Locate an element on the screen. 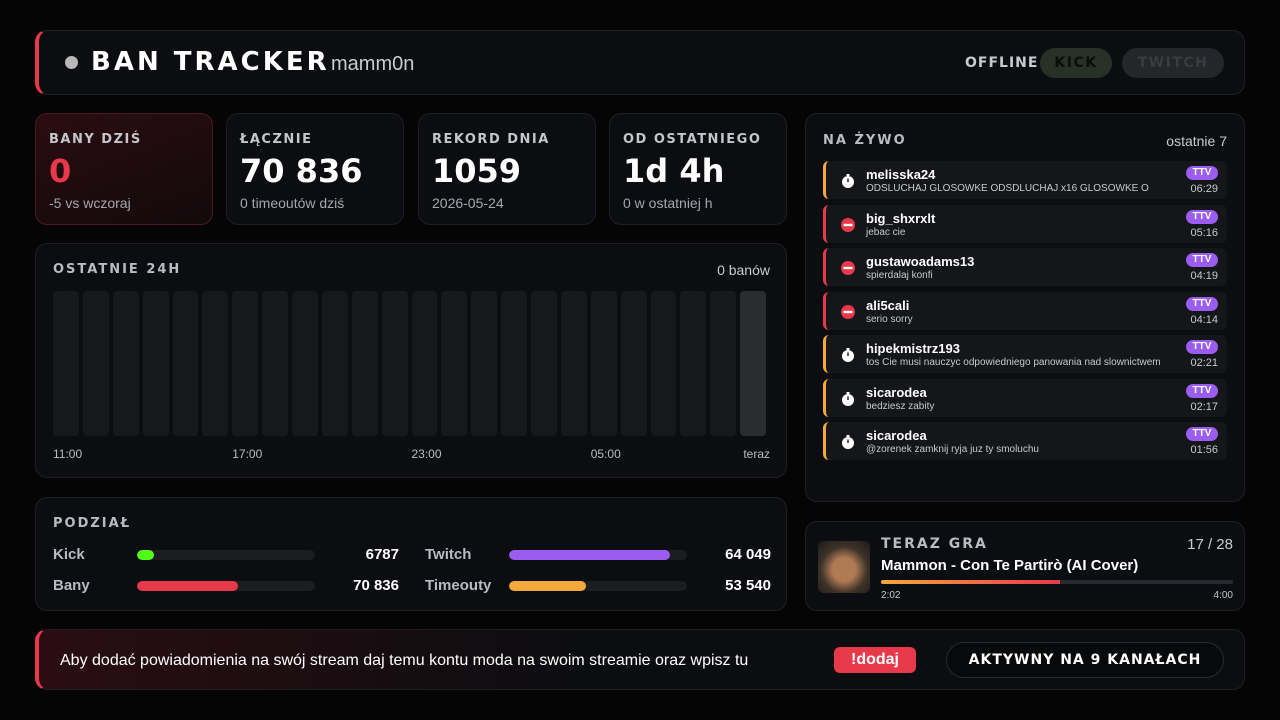 The width and height of the screenshot is (1280, 720). message: spierdalaj konfi is located at coordinates (899, 275).